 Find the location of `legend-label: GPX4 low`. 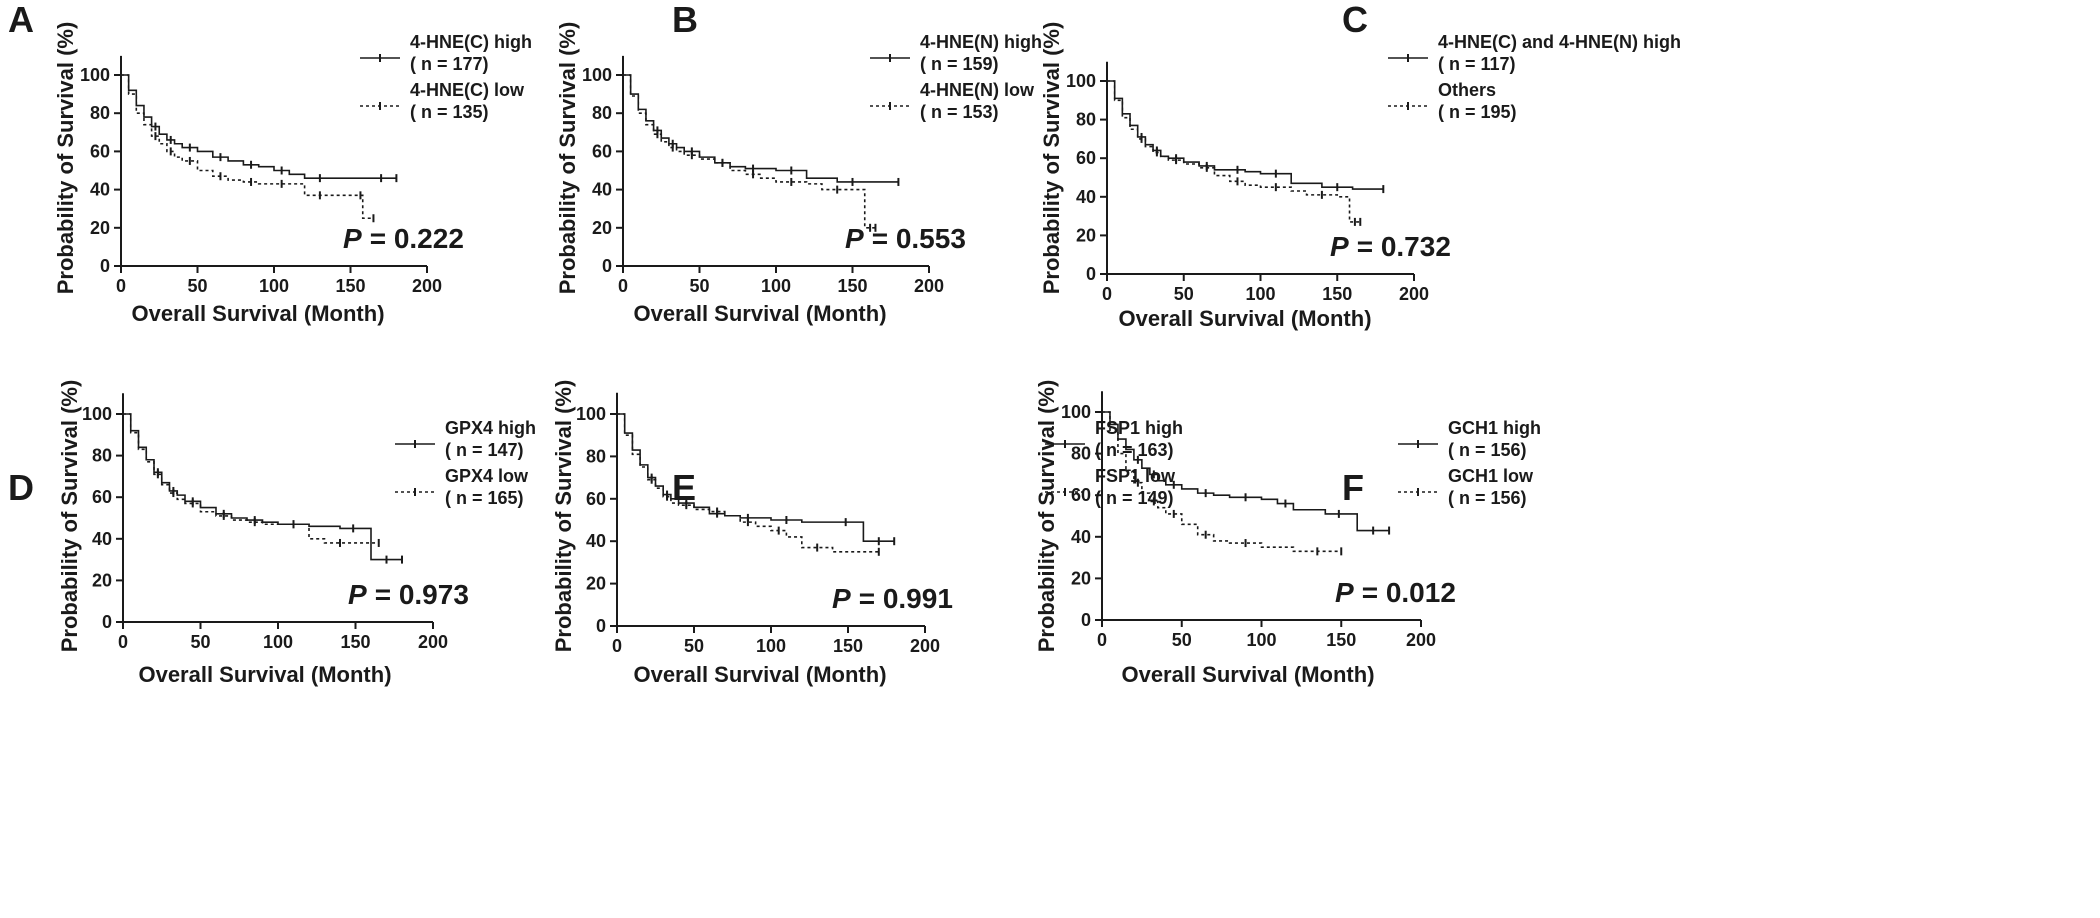

legend-label: GPX4 low is located at coordinates (487, 476).